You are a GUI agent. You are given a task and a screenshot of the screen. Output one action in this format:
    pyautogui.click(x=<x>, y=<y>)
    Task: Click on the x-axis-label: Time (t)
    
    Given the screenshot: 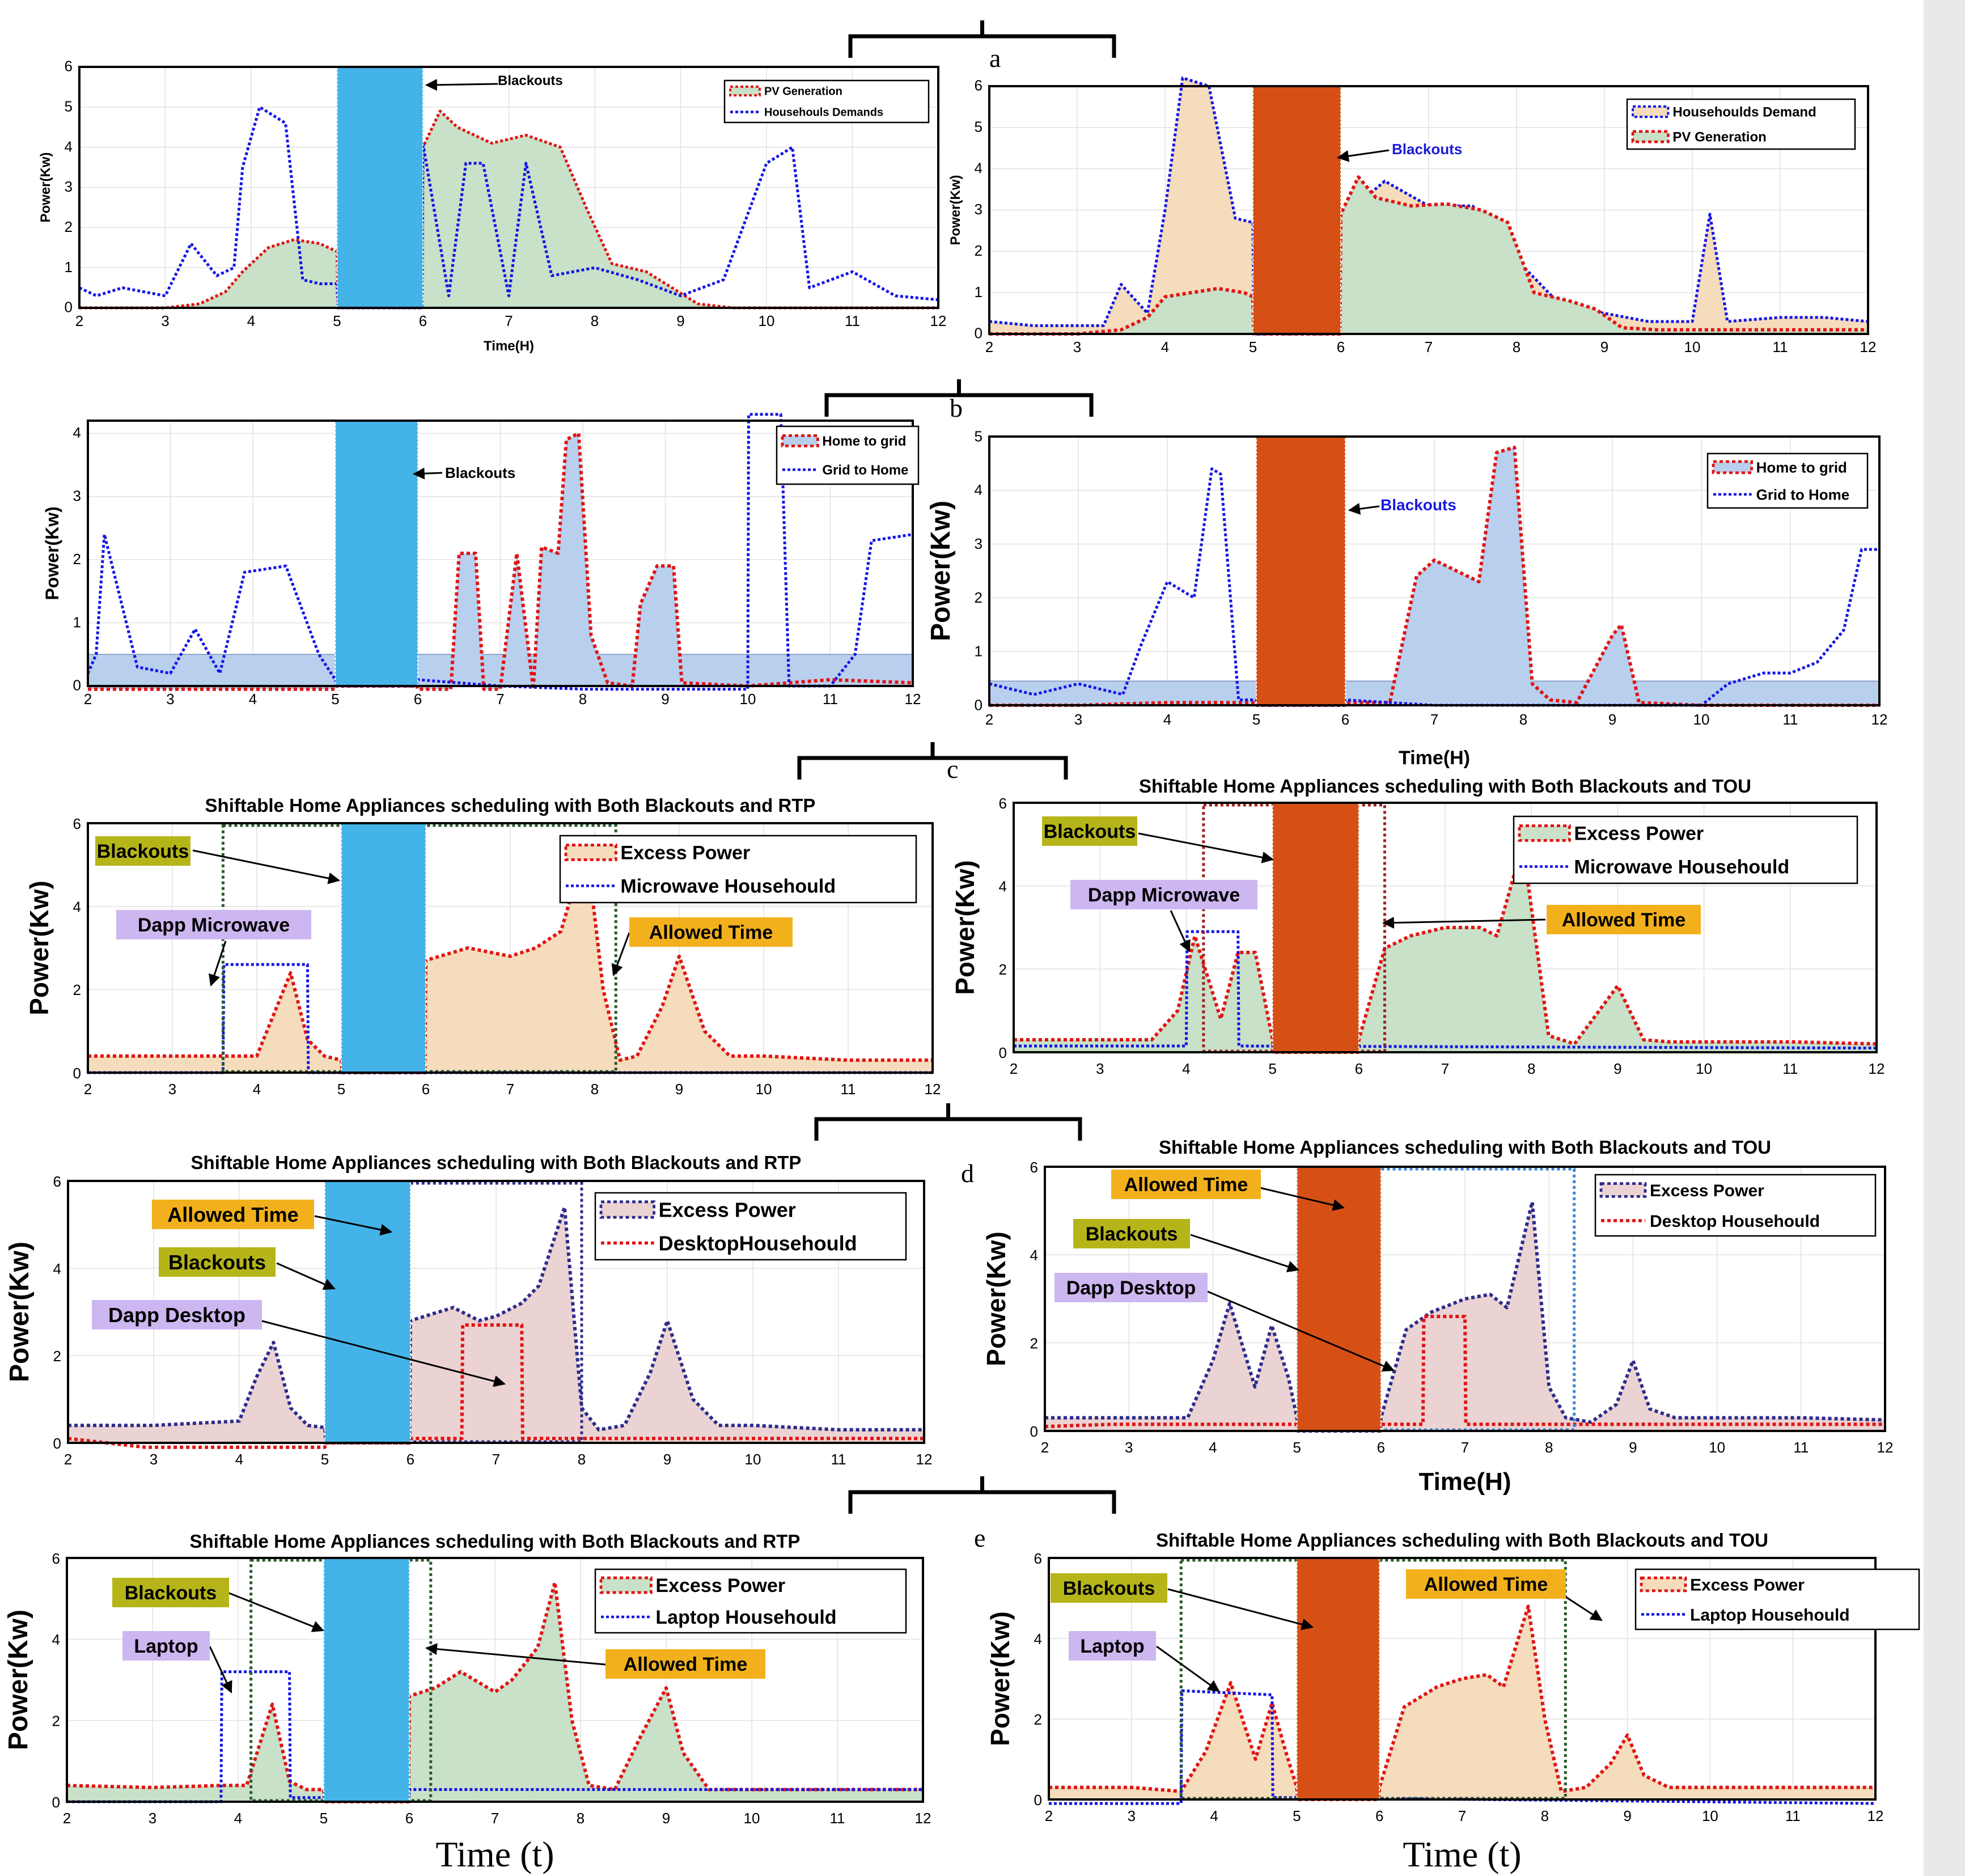 What is the action you would take?
    pyautogui.click(x=1462, y=1854)
    